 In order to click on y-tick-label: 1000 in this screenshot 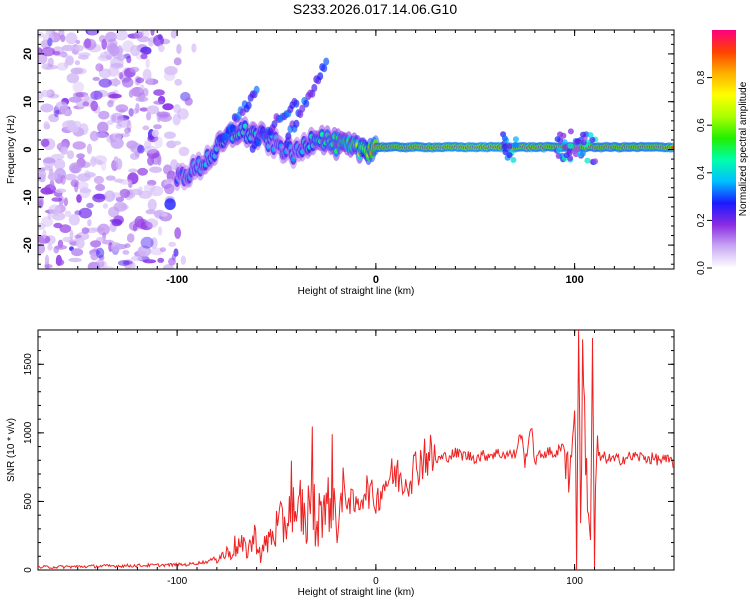, I will do `click(28, 432)`.